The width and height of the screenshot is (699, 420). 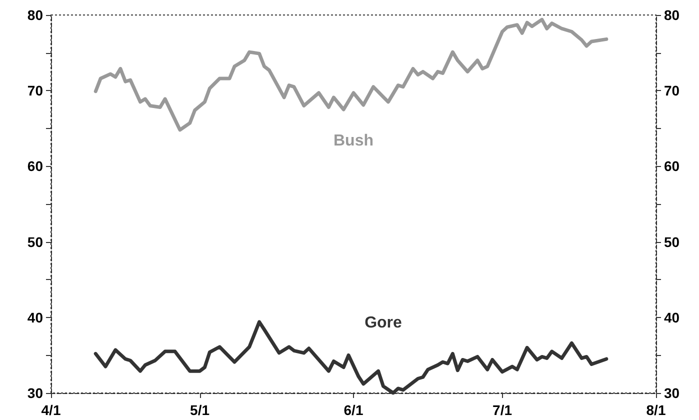 What do you see at coordinates (35, 393) in the screenshot?
I see `y-tick-label: 30` at bounding box center [35, 393].